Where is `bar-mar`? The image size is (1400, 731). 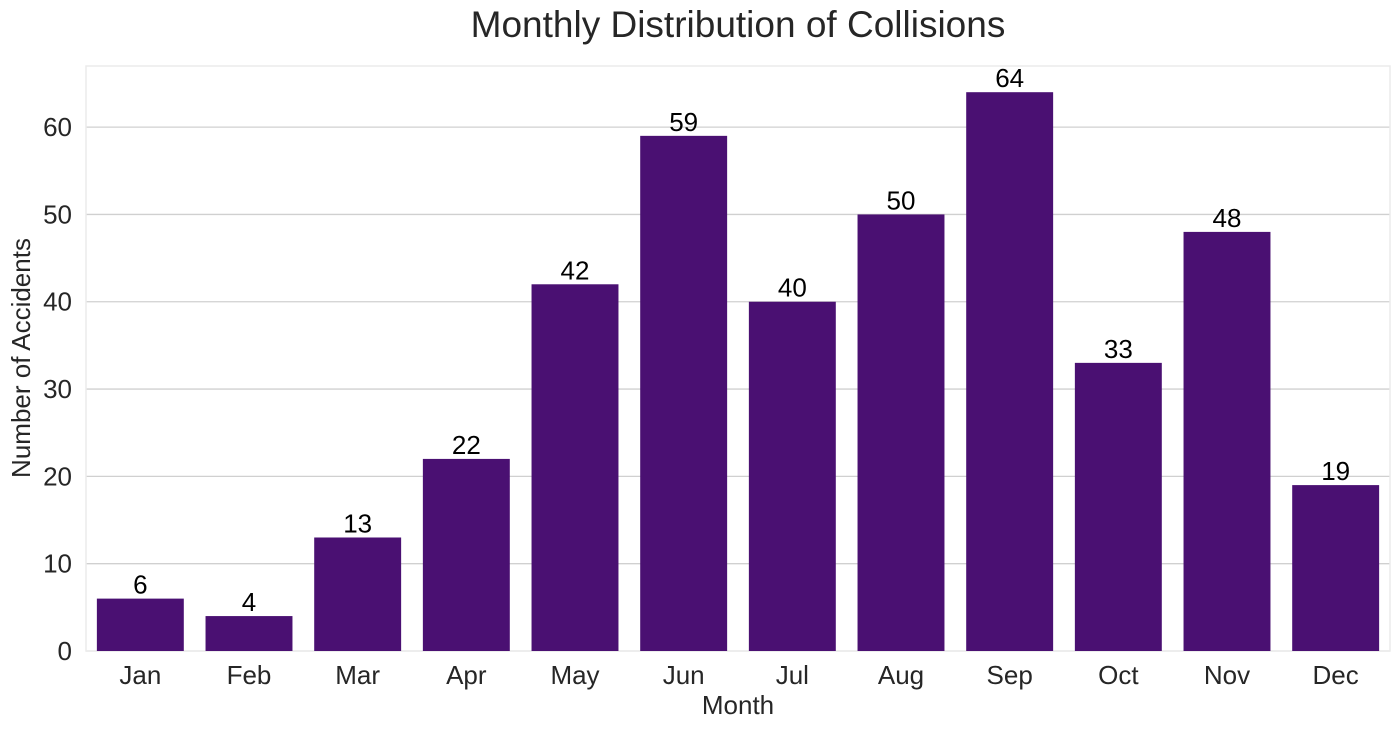 bar-mar is located at coordinates (358, 594).